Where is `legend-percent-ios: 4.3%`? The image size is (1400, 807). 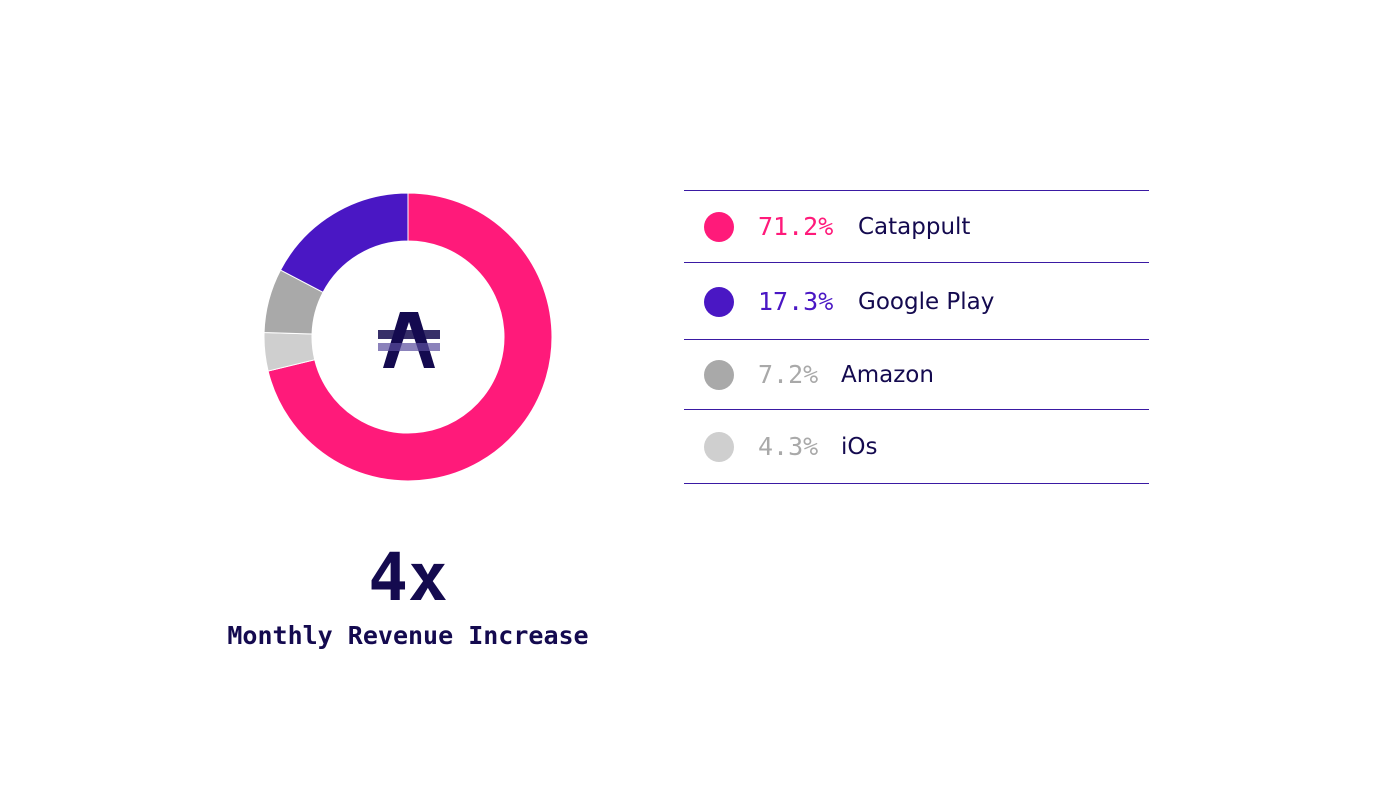 legend-percent-ios: 4.3% is located at coordinates (788, 446).